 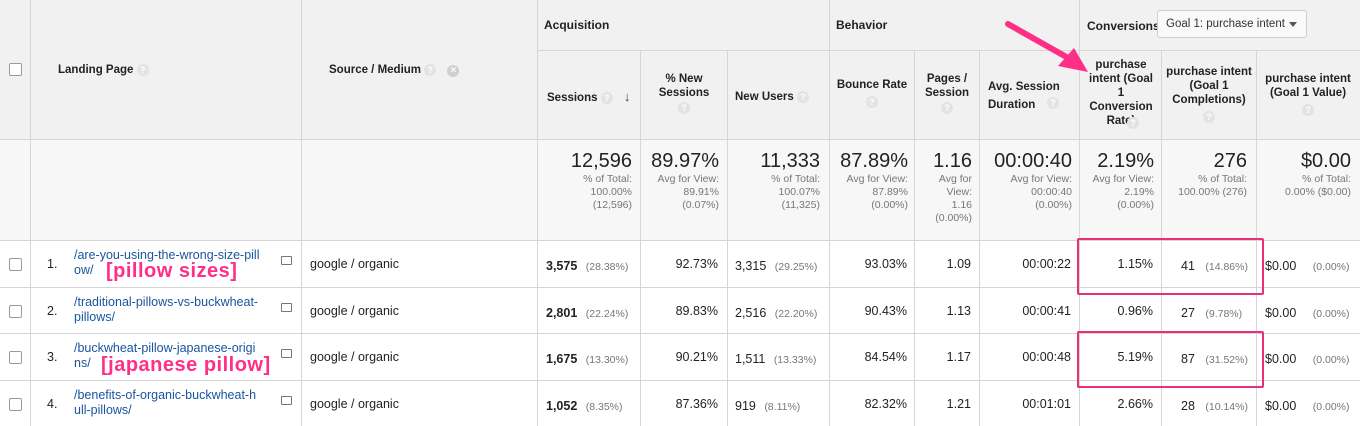 I want to click on goal-dropdown: Goal 1: purchase intent, so click(x=1232, y=24).